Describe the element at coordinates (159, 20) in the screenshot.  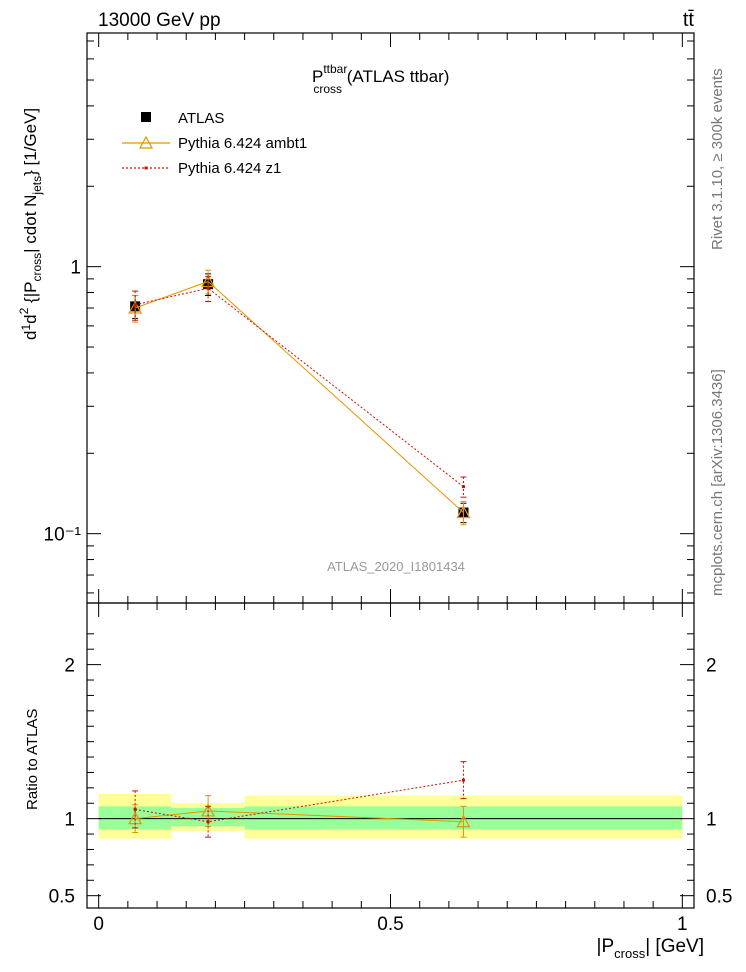
I see `energy-label: 13000 GeV pp` at that location.